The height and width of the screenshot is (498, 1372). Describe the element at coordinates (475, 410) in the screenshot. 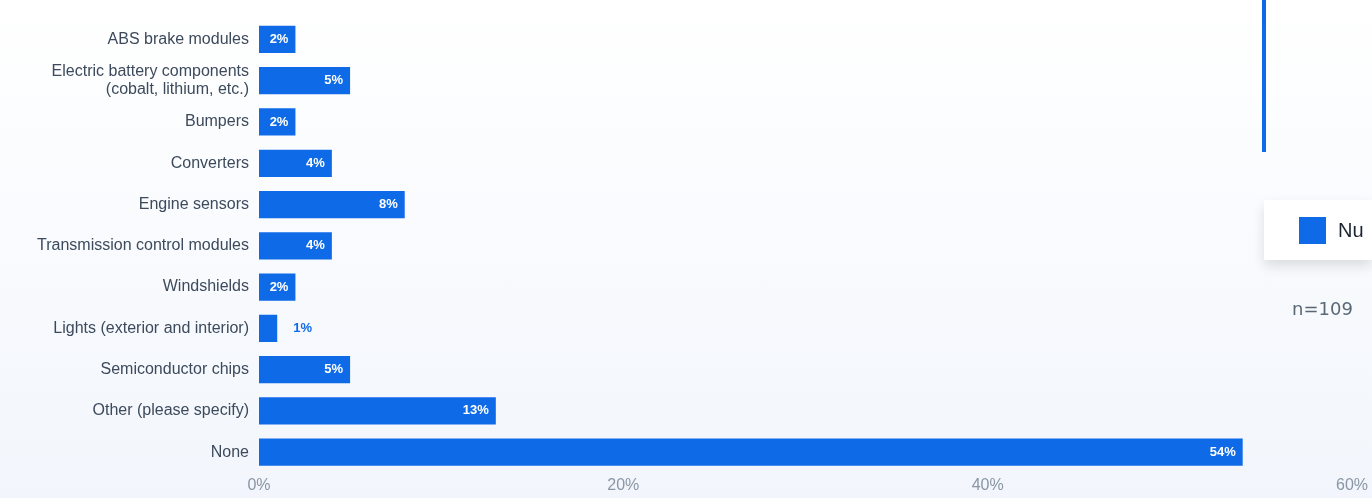

I see `text: 13%` at that location.